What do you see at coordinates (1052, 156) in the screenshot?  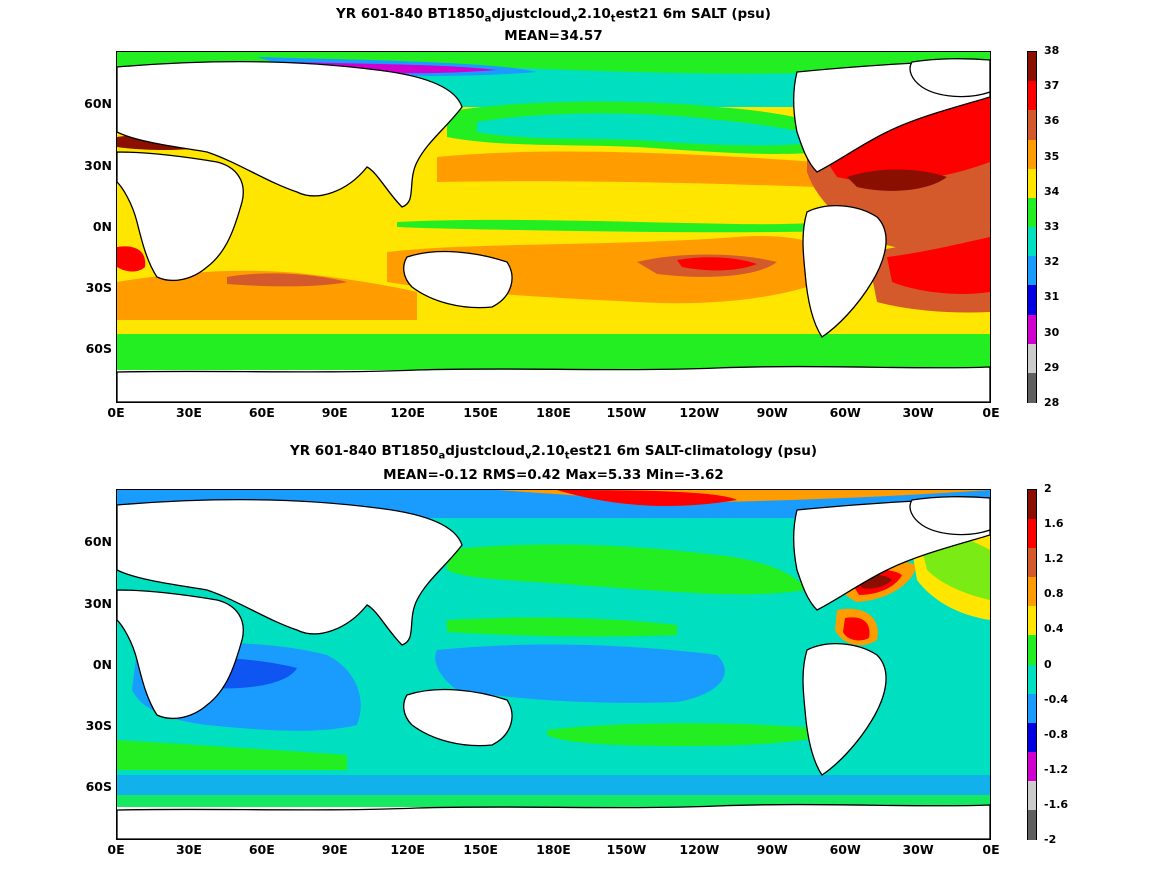 I see `colorbar-tick-label: 35` at bounding box center [1052, 156].